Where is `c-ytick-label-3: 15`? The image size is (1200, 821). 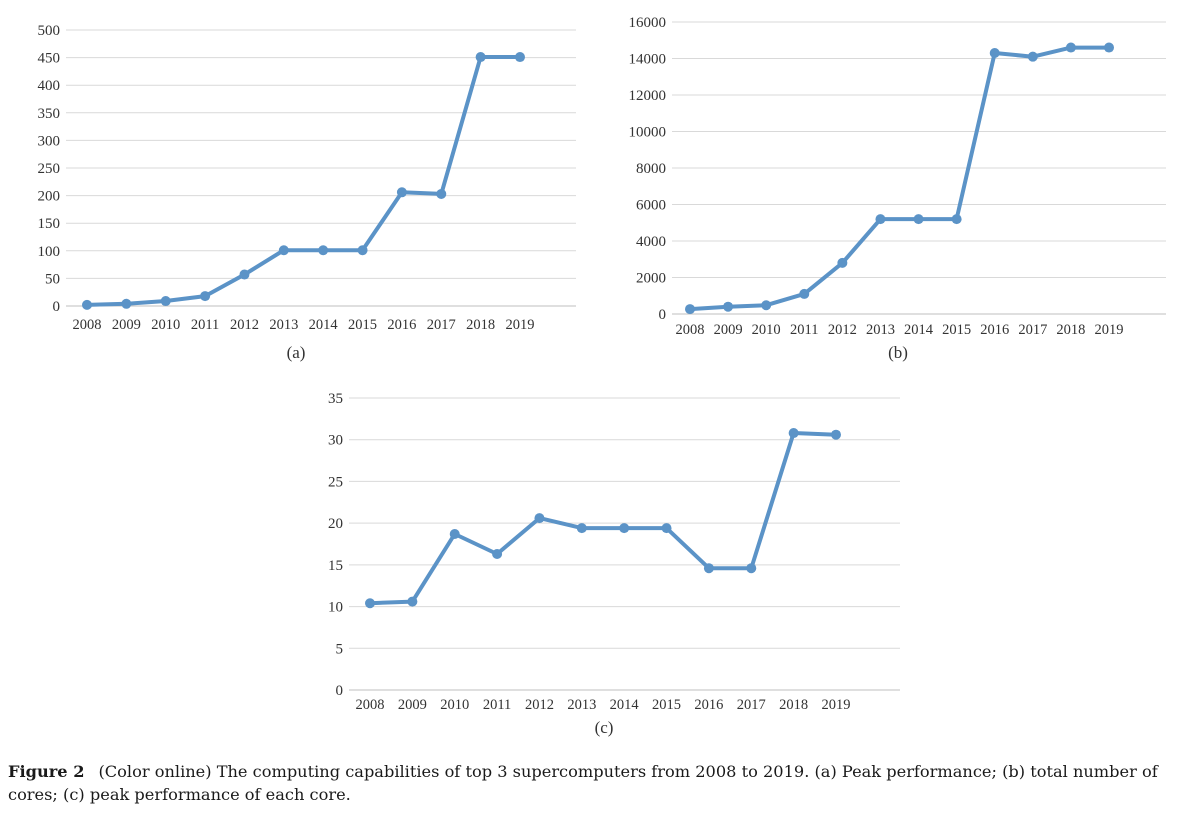
c-ytick-label-3: 15 is located at coordinates (335, 566).